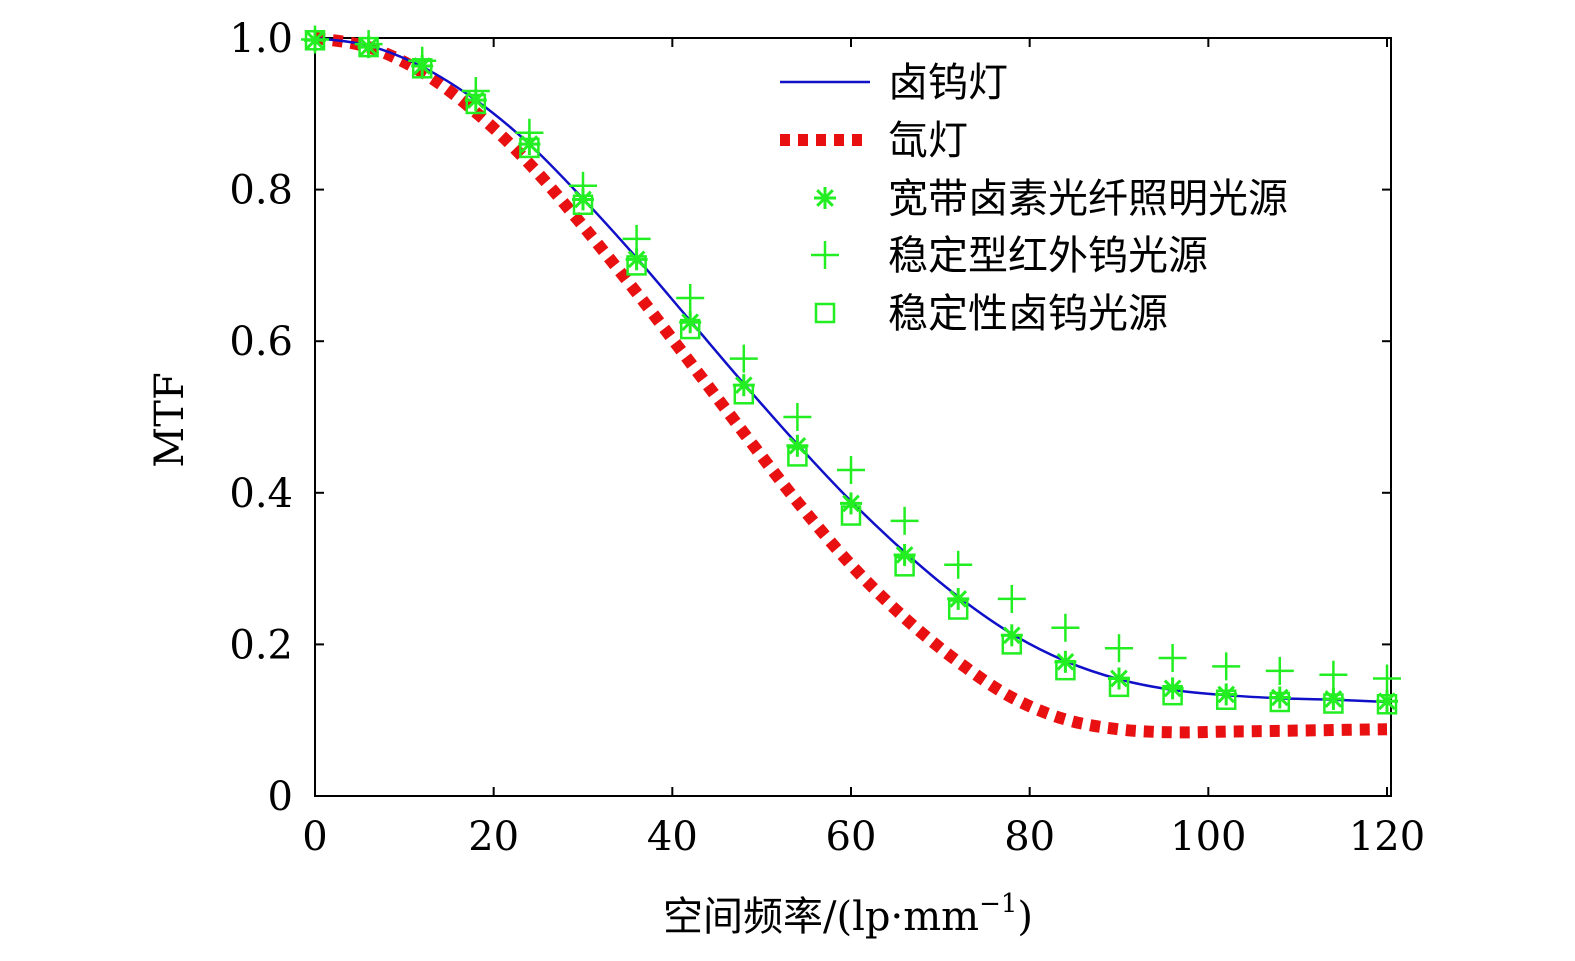 This screenshot has height=961, width=1575. What do you see at coordinates (1048, 256) in the screenshot?
I see `legend-label: 稳定型红外钨光源` at bounding box center [1048, 256].